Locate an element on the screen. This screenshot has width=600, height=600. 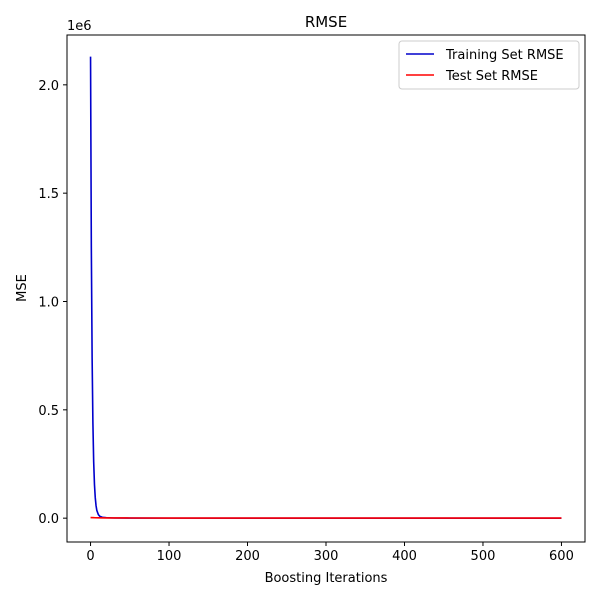
x-axis-label: Boosting Iterations is located at coordinates (326, 578).